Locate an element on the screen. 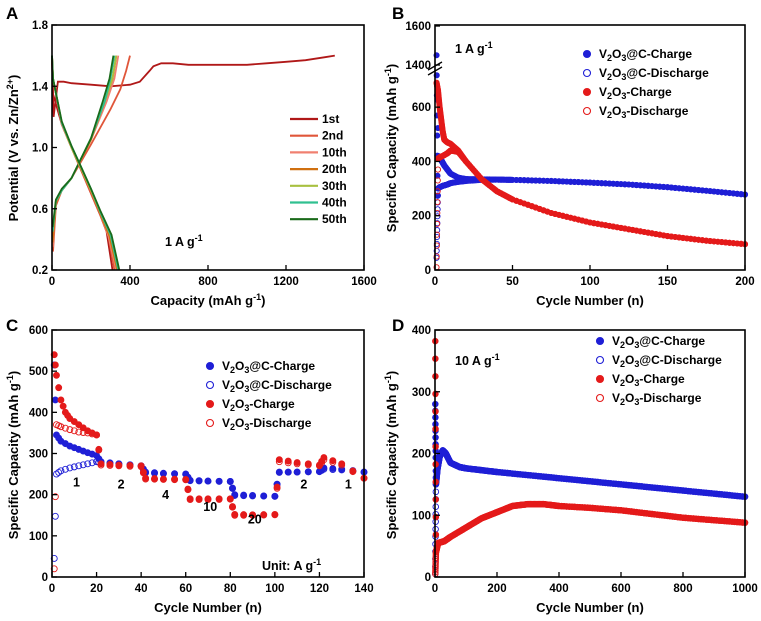 This screenshot has width=761, height=621. panel-c-letter: C is located at coordinates (12, 325).